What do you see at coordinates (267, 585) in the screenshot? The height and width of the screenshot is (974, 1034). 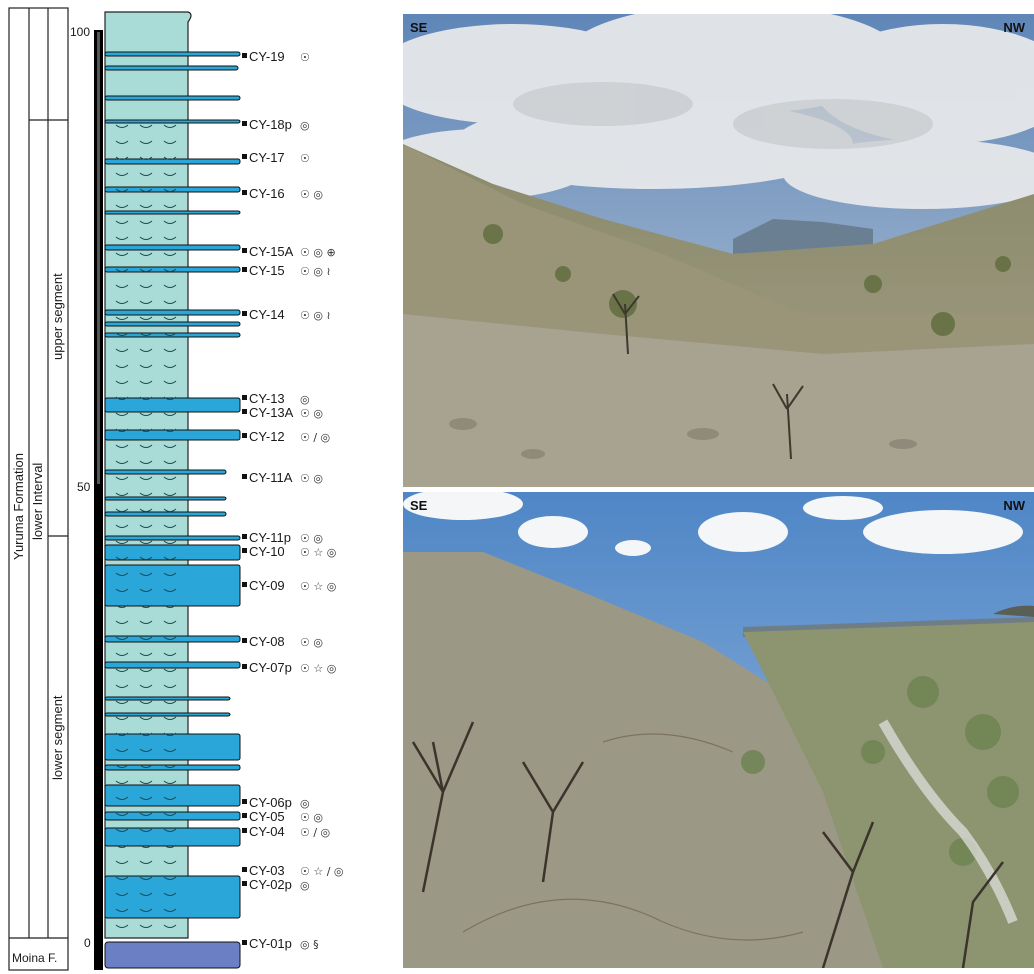 I see `sample-label: CY-09` at bounding box center [267, 585].